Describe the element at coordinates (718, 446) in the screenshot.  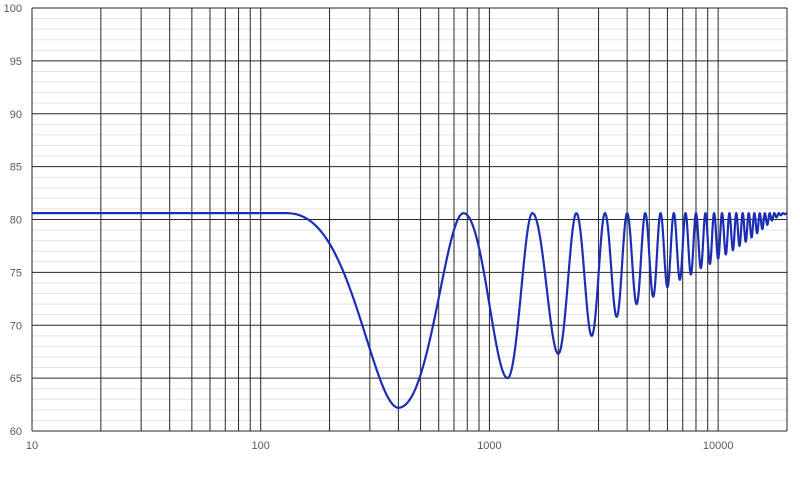
I see `x-tick-label: 10000` at that location.